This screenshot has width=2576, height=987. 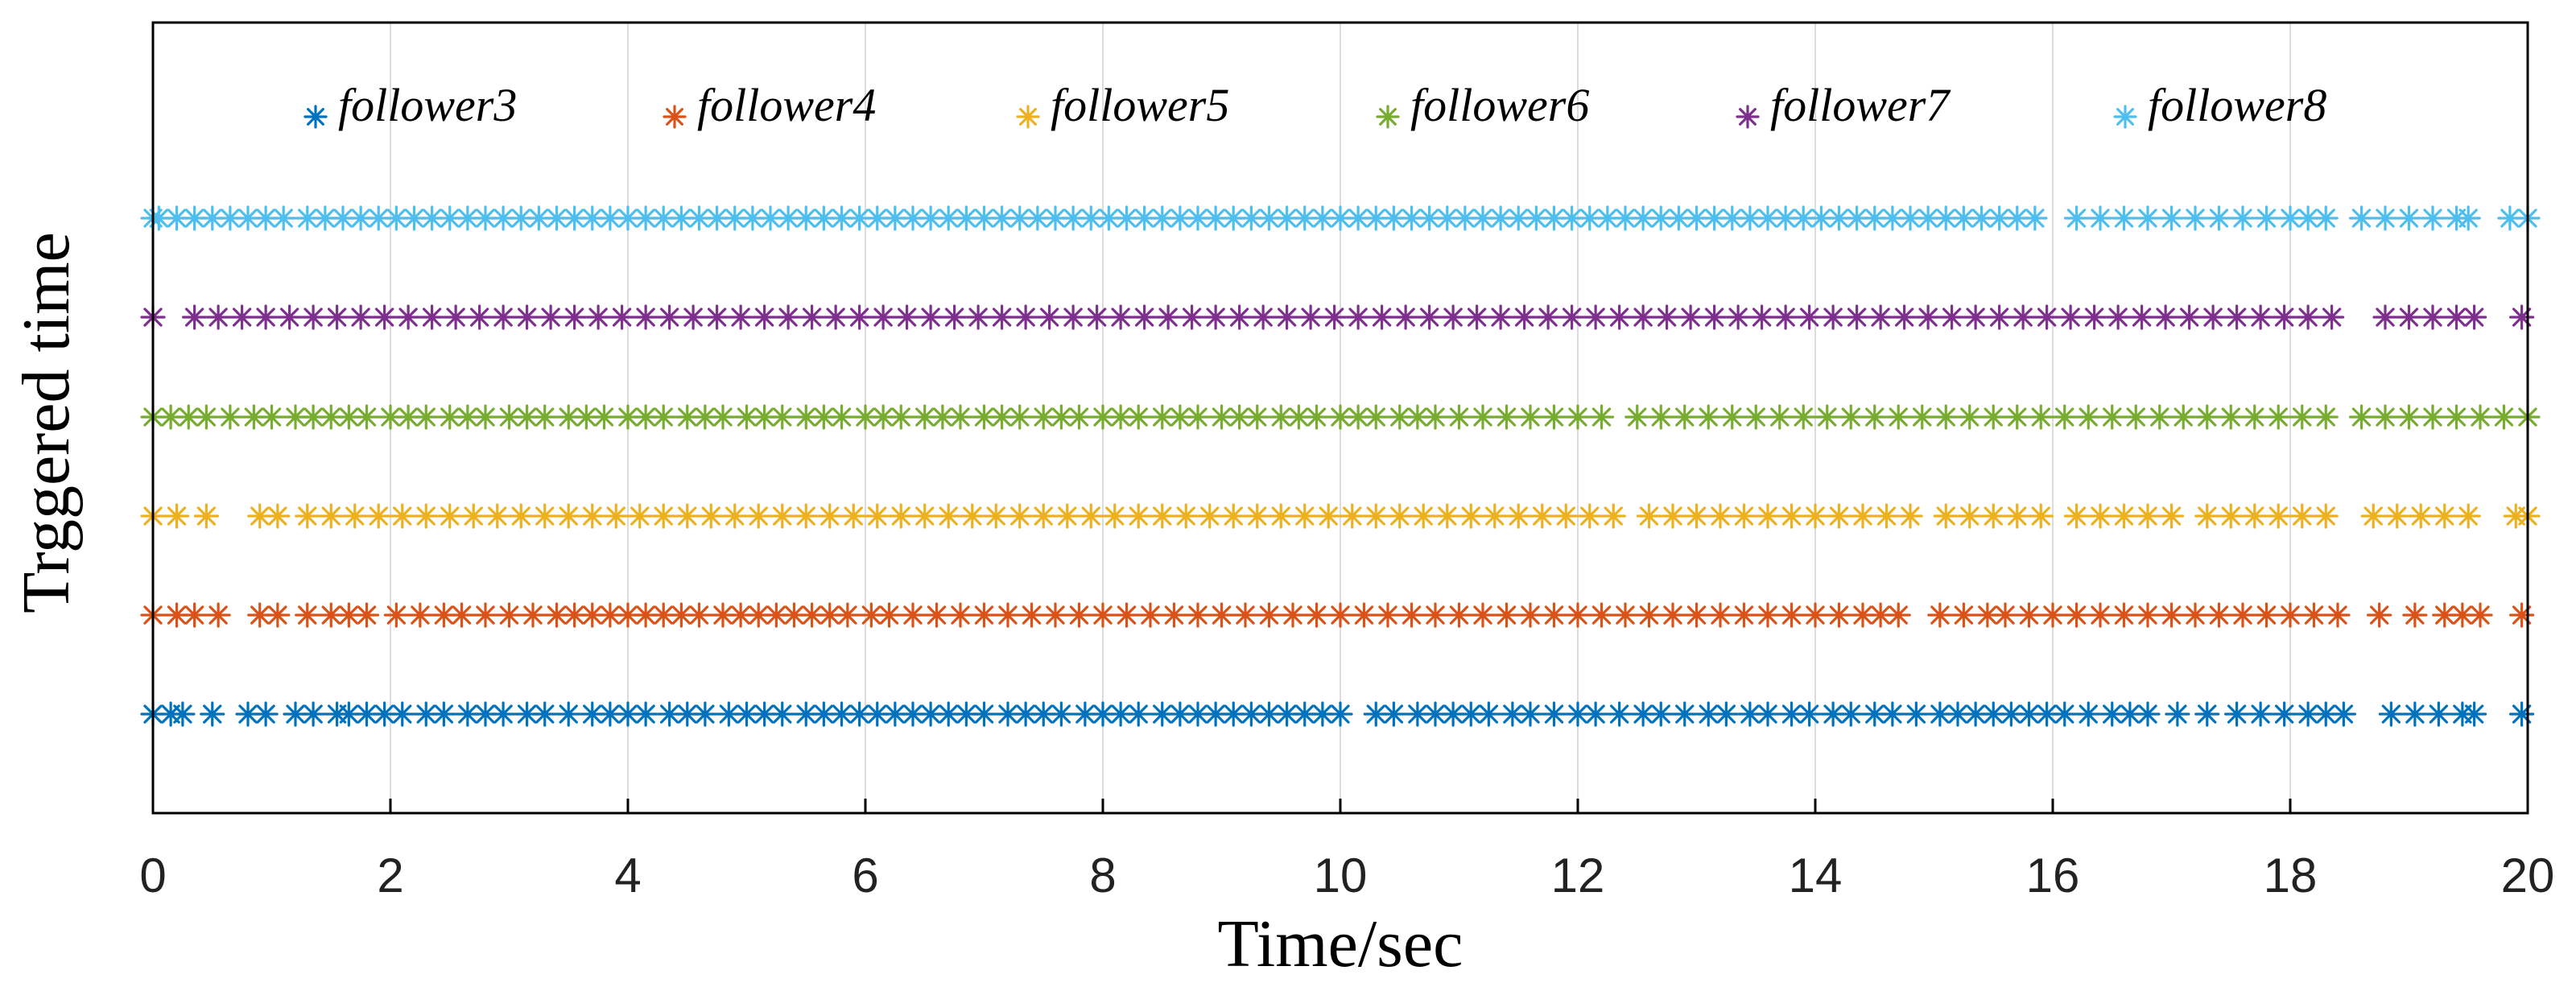 What do you see at coordinates (1341, 875) in the screenshot?
I see `x-tick-label: 10` at bounding box center [1341, 875].